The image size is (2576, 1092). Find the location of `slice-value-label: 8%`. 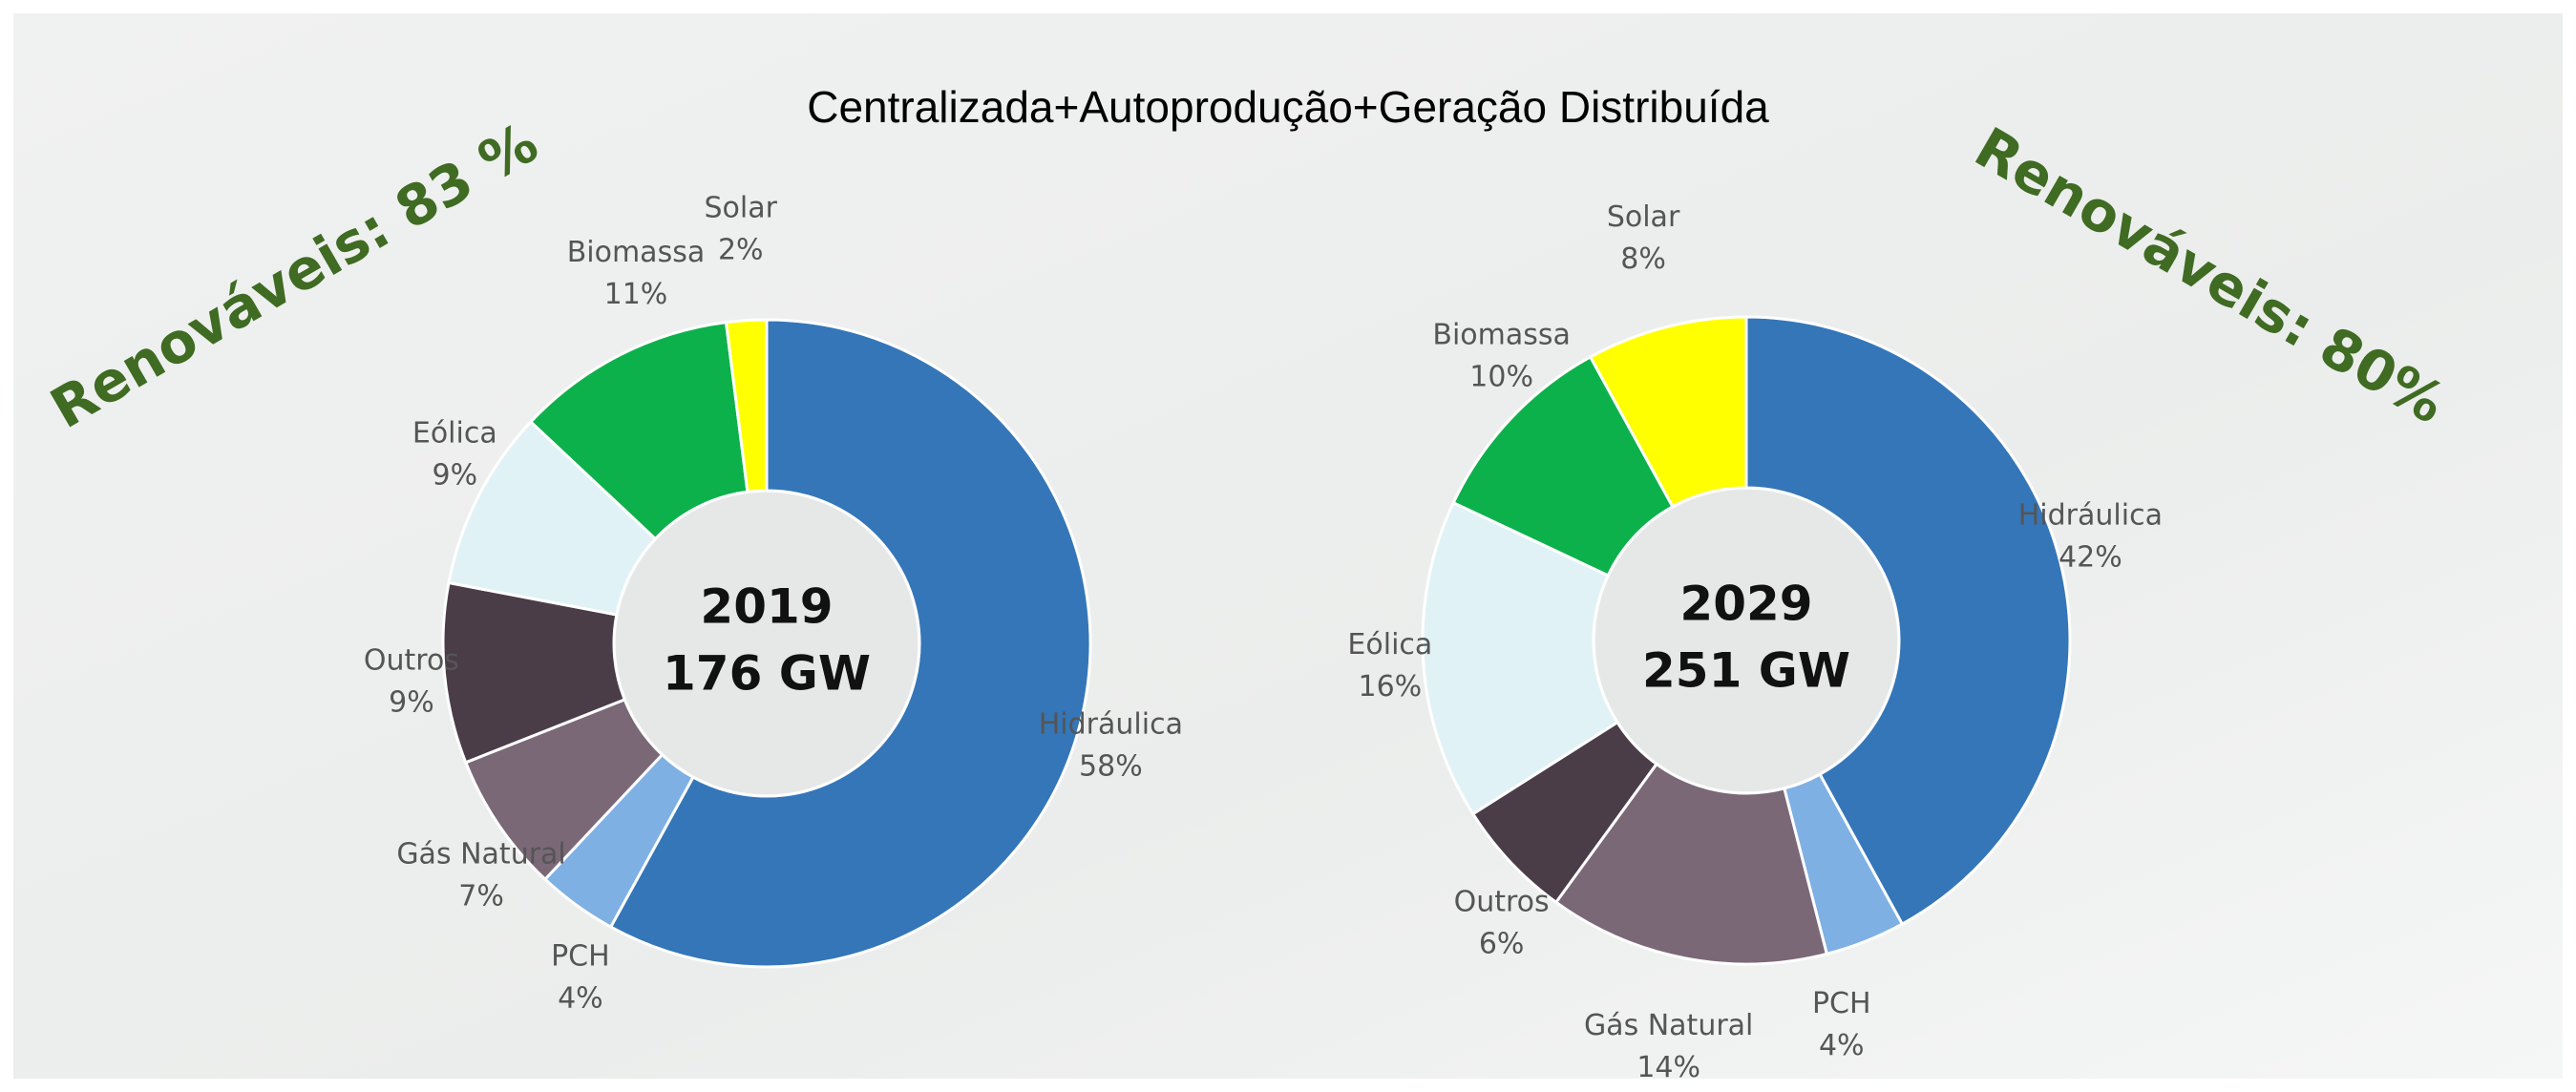

slice-value-label: 8% is located at coordinates (1643, 259).